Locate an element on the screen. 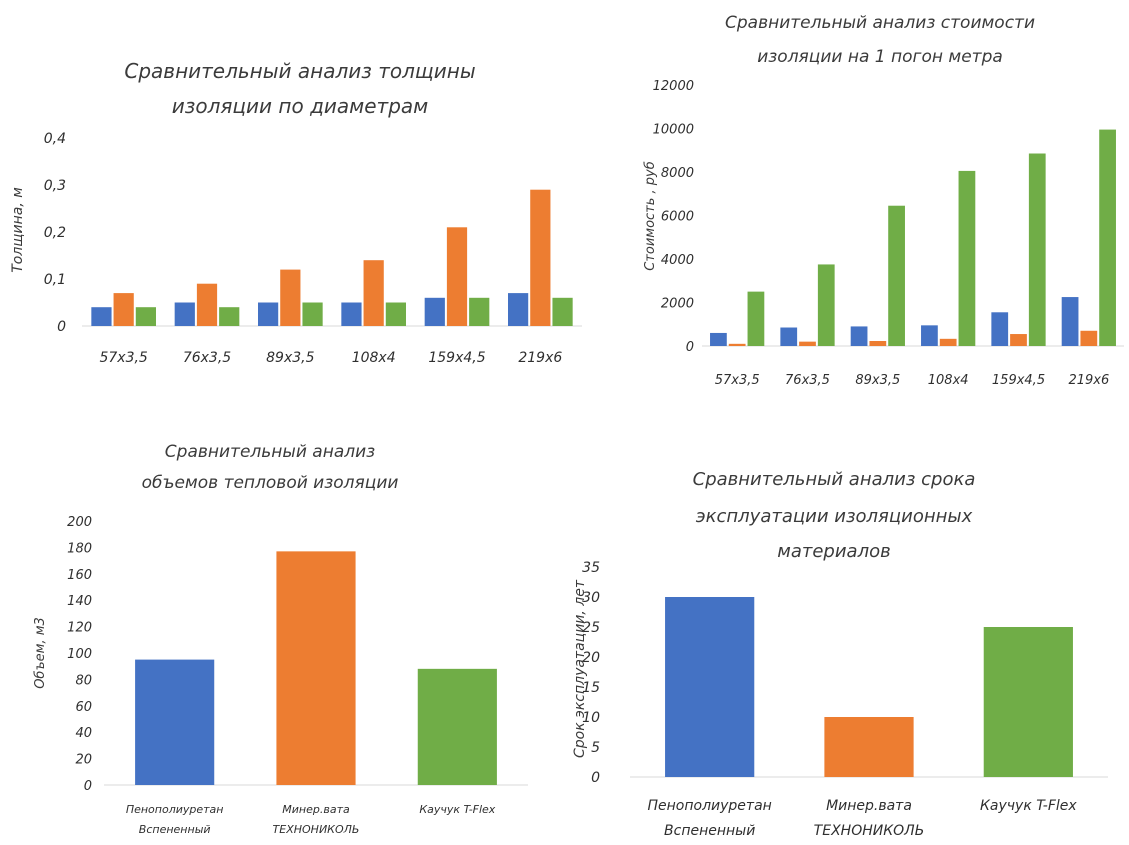 The height and width of the screenshot is (845, 1129). chart-title-line: Сравнительный анализ толщины is located at coordinates (299, 71).